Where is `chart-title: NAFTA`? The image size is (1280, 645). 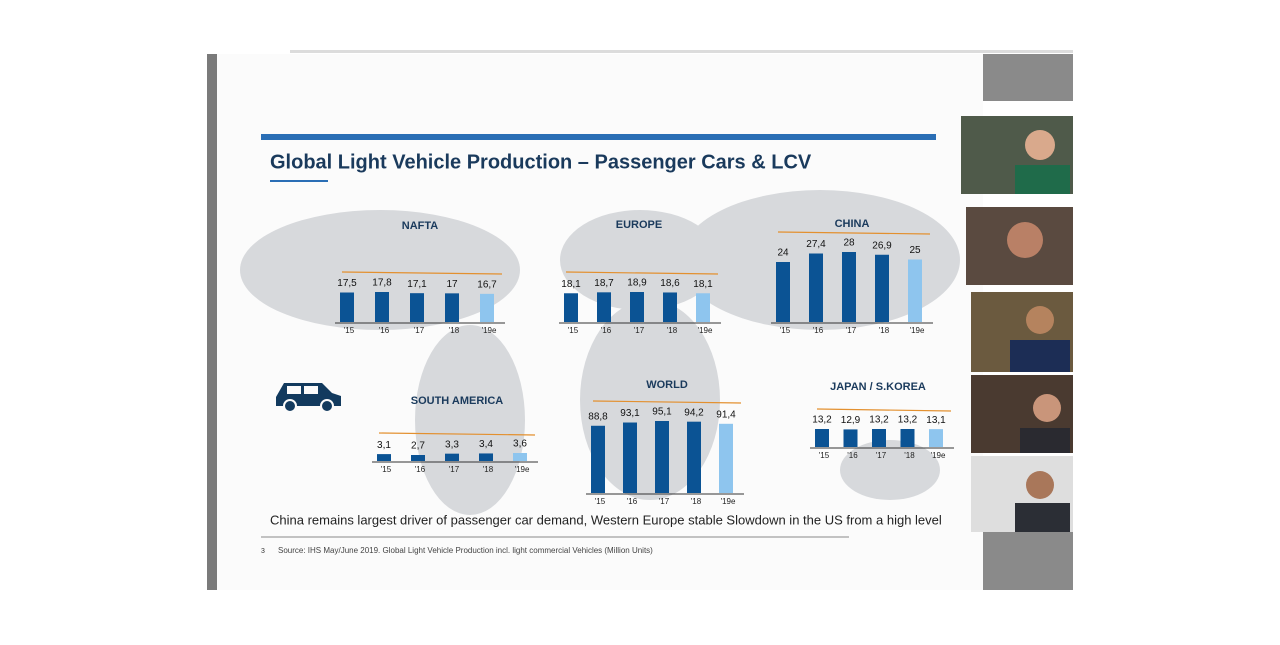
chart-title: NAFTA is located at coordinates (420, 226).